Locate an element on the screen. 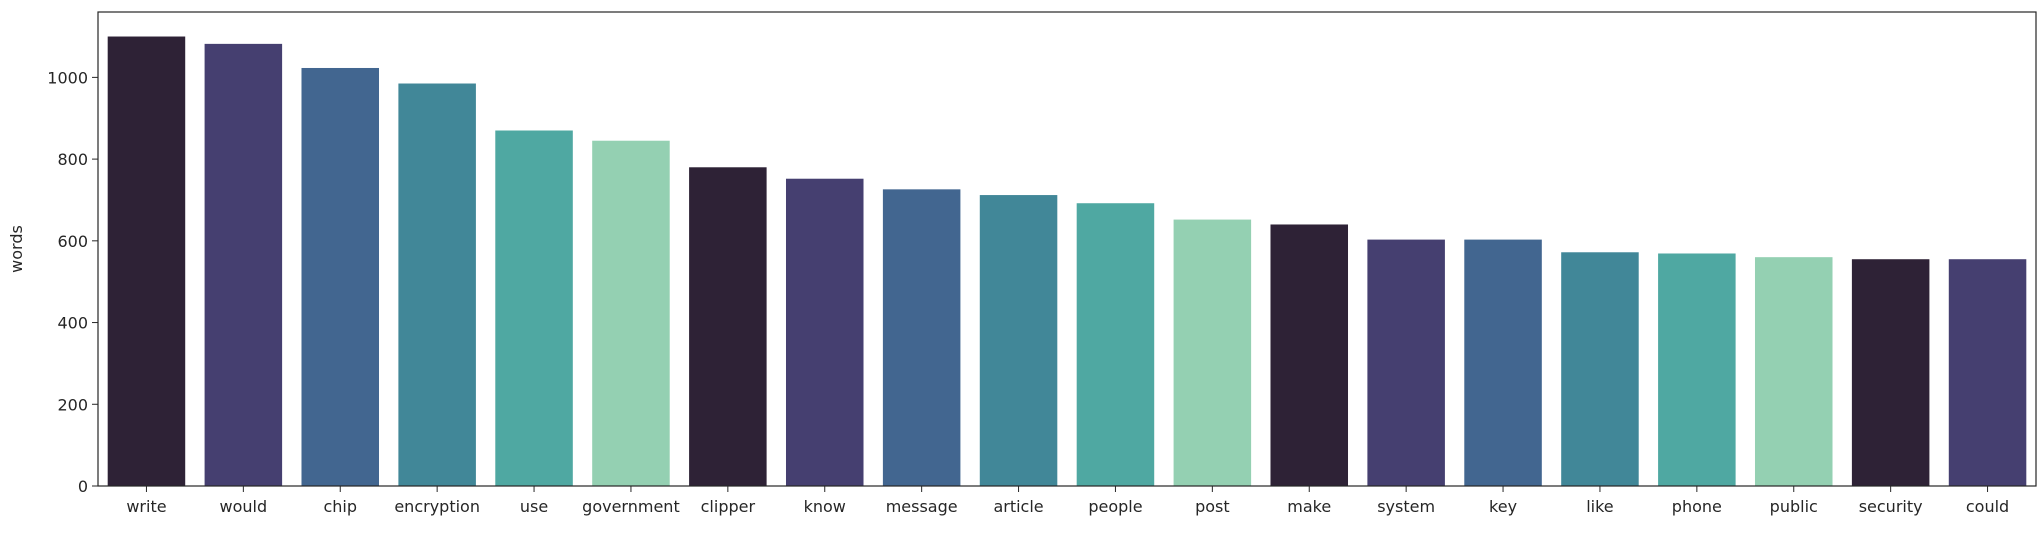 The height and width of the screenshot is (534, 2044). x-tick-label: could is located at coordinates (1987, 506).